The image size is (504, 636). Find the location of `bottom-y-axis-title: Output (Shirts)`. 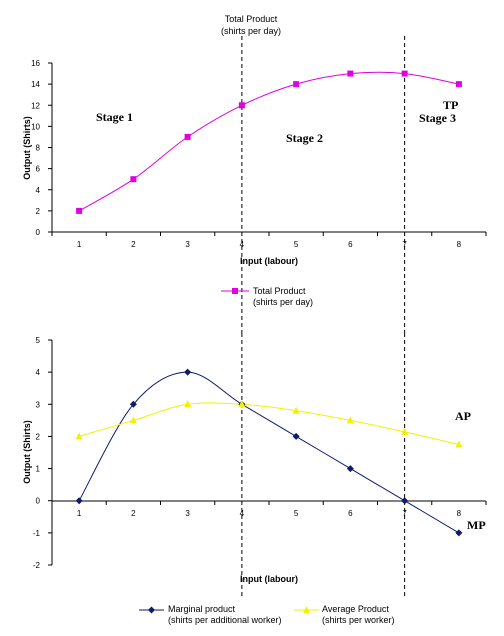

bottom-y-axis-title: Output (Shirts) is located at coordinates (27, 452).